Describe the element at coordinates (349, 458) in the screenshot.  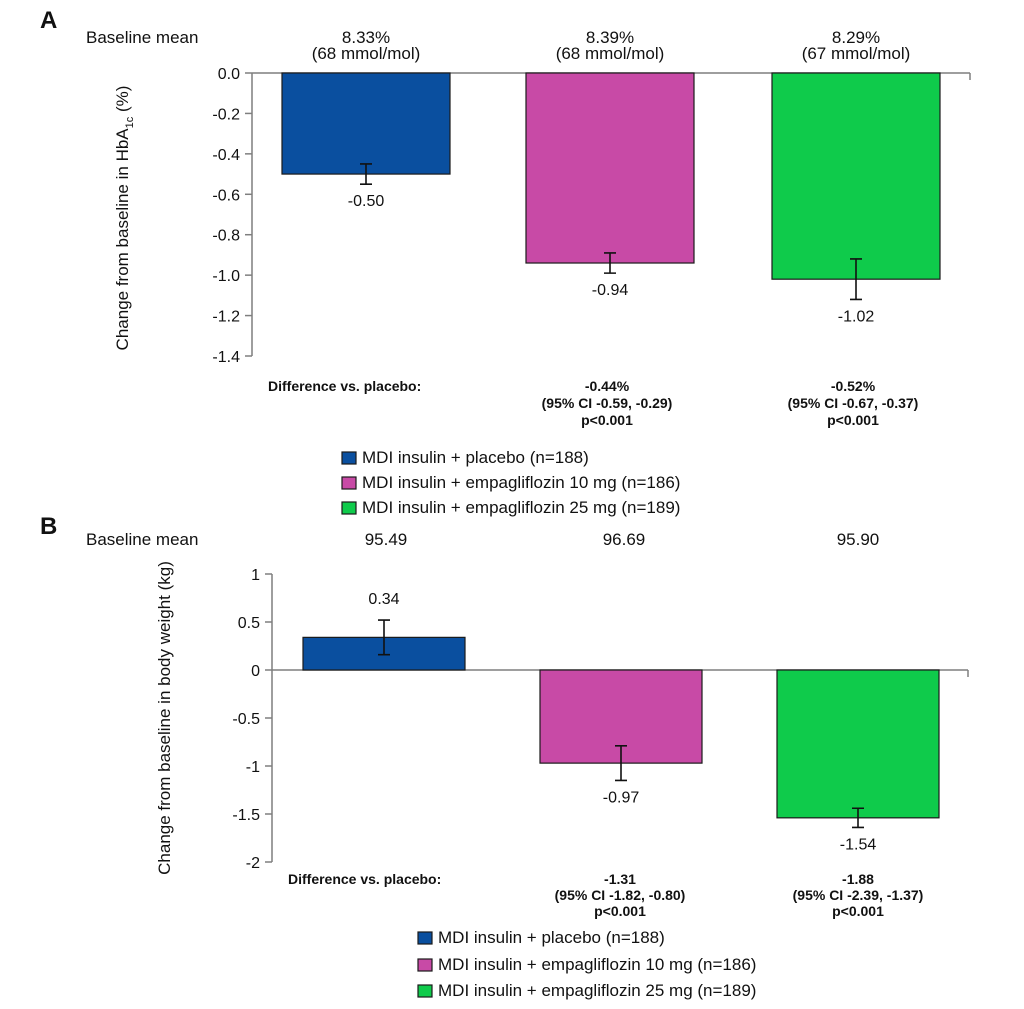
I see `panel-a-legend-swatch-placebo` at that location.